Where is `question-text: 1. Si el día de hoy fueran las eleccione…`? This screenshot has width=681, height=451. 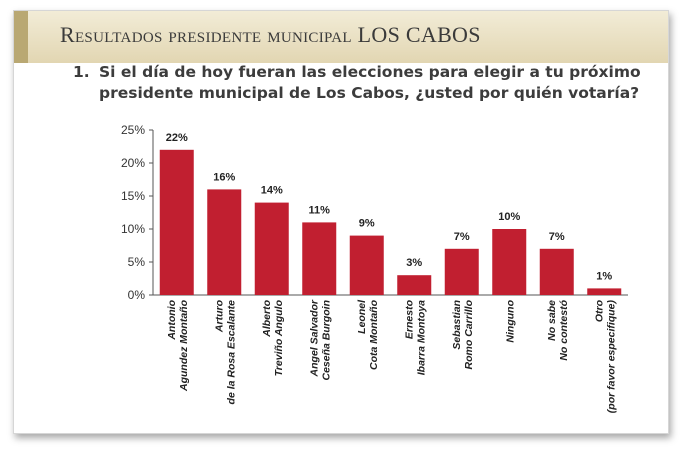 question-text: 1. Si el día de hoy fueran las eleccione… is located at coordinates (363, 83).